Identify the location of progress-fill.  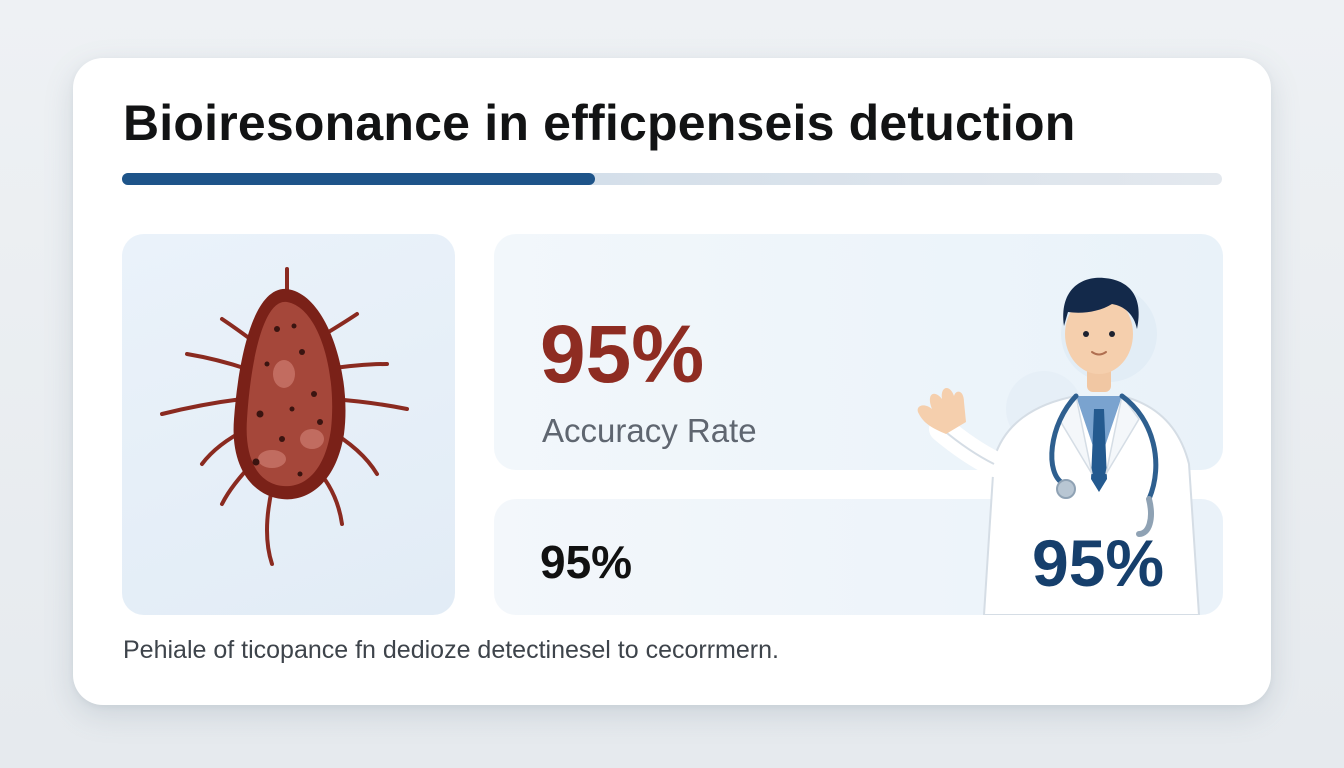
(358, 179).